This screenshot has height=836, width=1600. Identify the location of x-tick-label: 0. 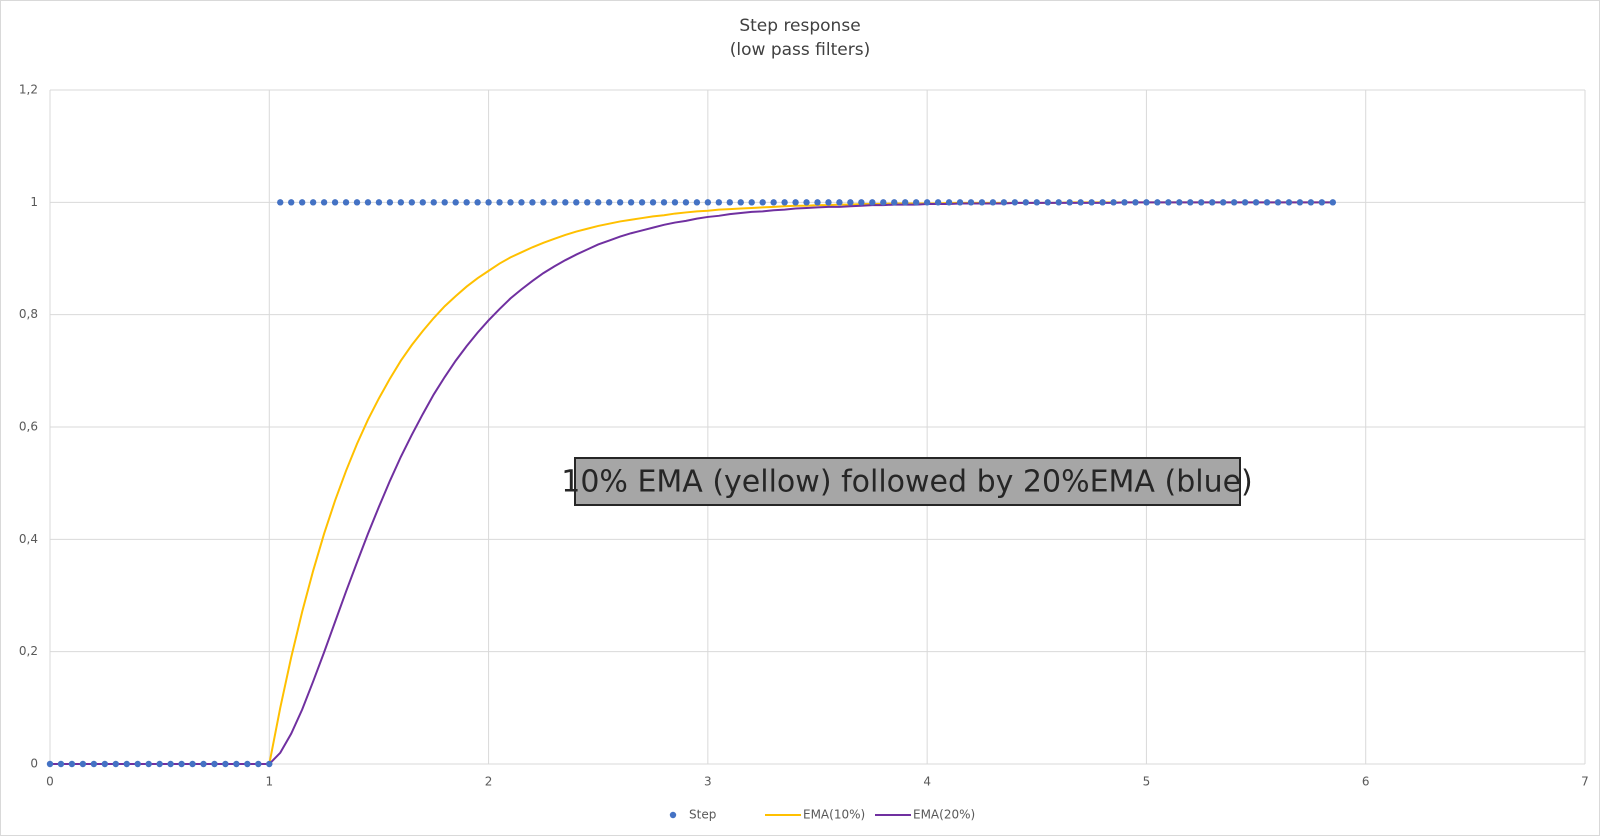
(50, 782).